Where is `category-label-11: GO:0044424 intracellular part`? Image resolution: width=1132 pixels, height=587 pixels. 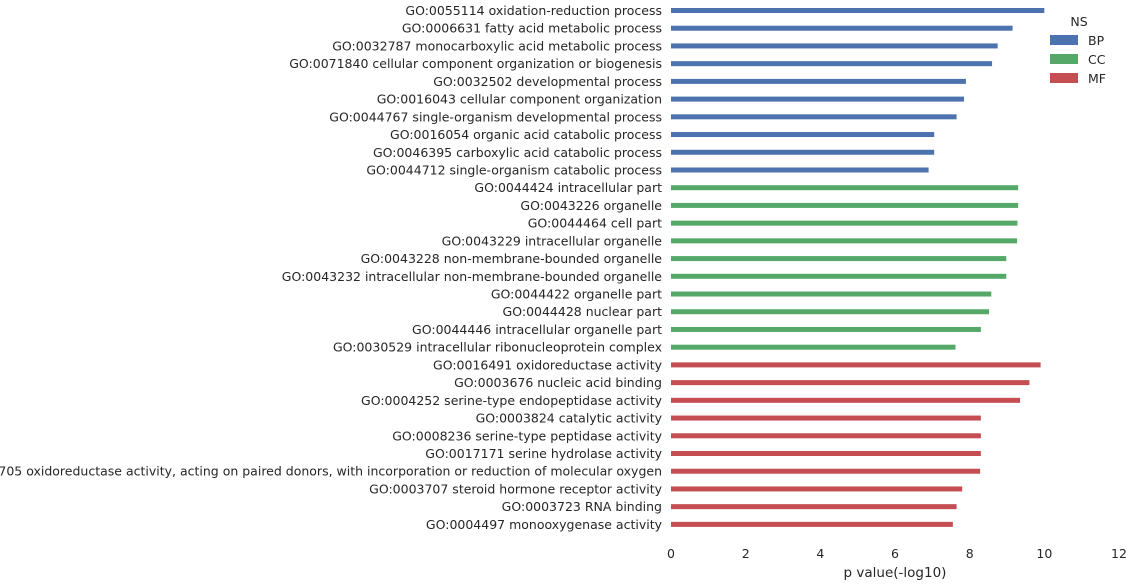
category-label-11: GO:0044424 intracellular part is located at coordinates (568, 187).